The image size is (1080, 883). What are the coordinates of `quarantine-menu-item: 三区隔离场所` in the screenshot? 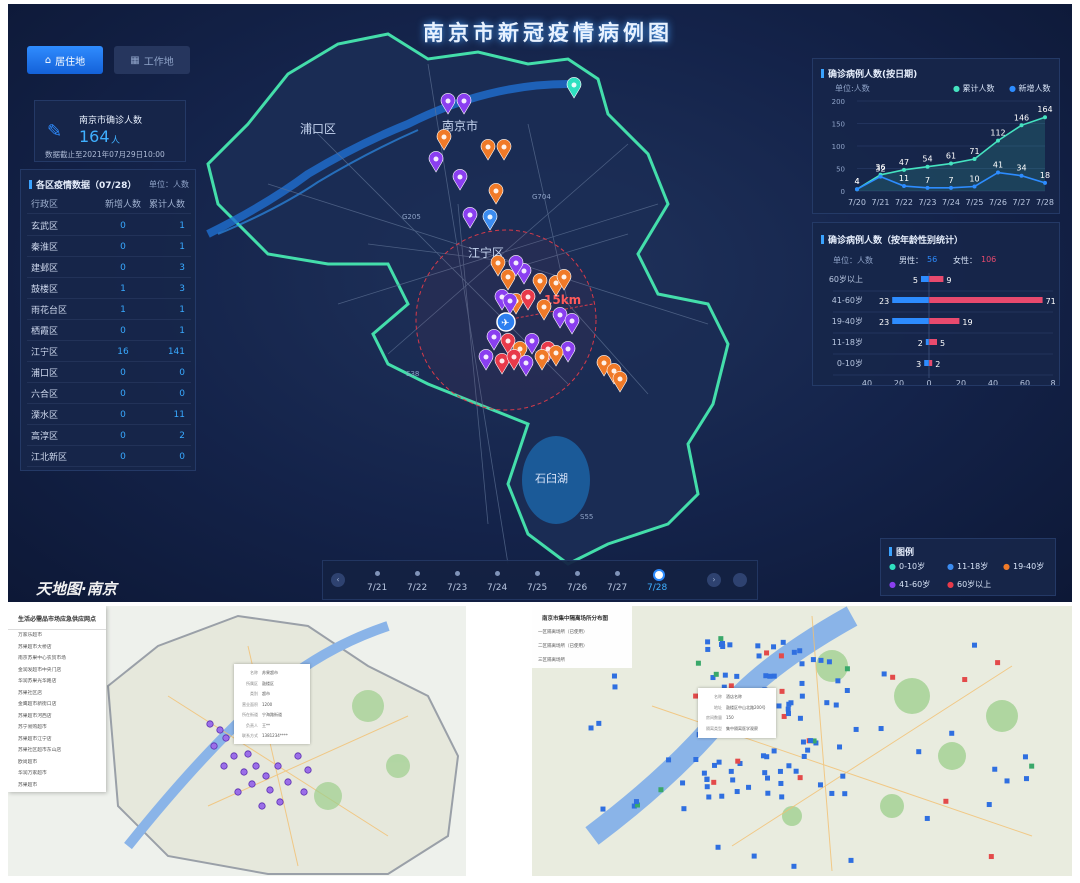 It's located at (551, 660).